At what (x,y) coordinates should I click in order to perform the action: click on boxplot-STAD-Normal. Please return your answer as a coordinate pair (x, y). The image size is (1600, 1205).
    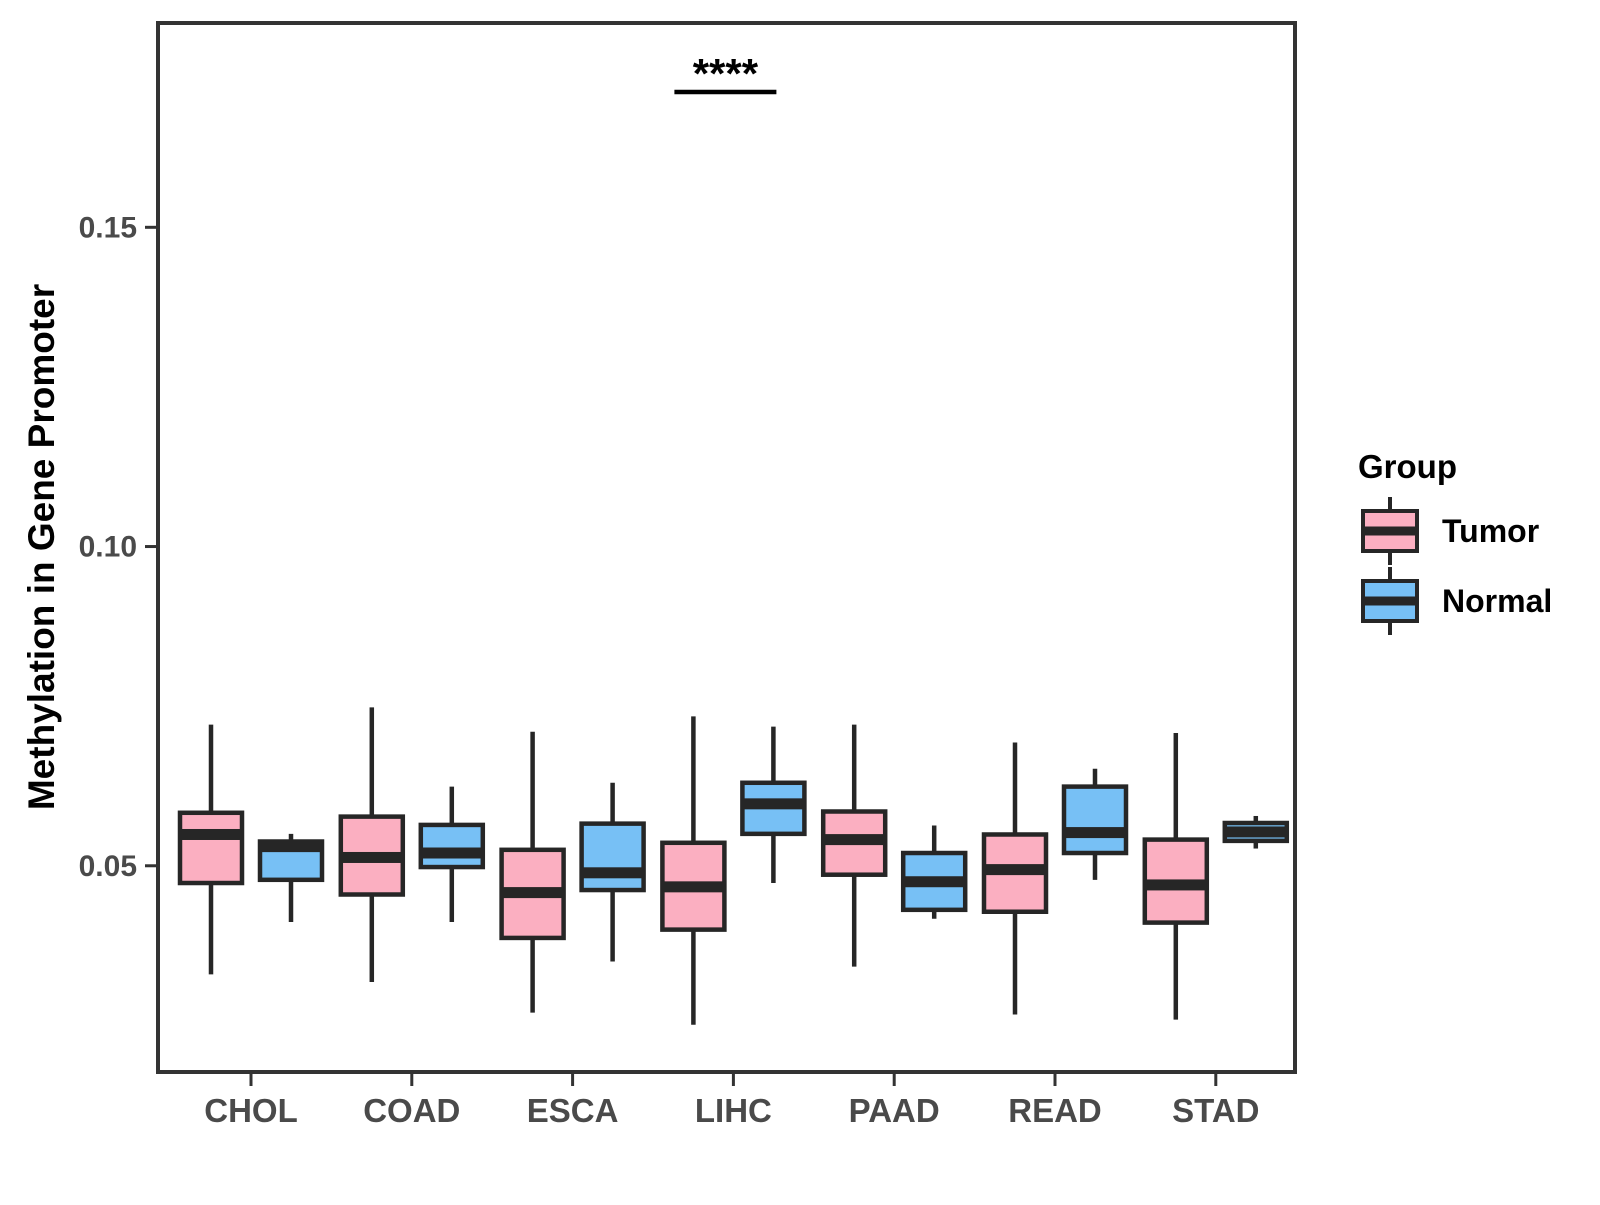
    Looking at the image, I should click on (1256, 832).